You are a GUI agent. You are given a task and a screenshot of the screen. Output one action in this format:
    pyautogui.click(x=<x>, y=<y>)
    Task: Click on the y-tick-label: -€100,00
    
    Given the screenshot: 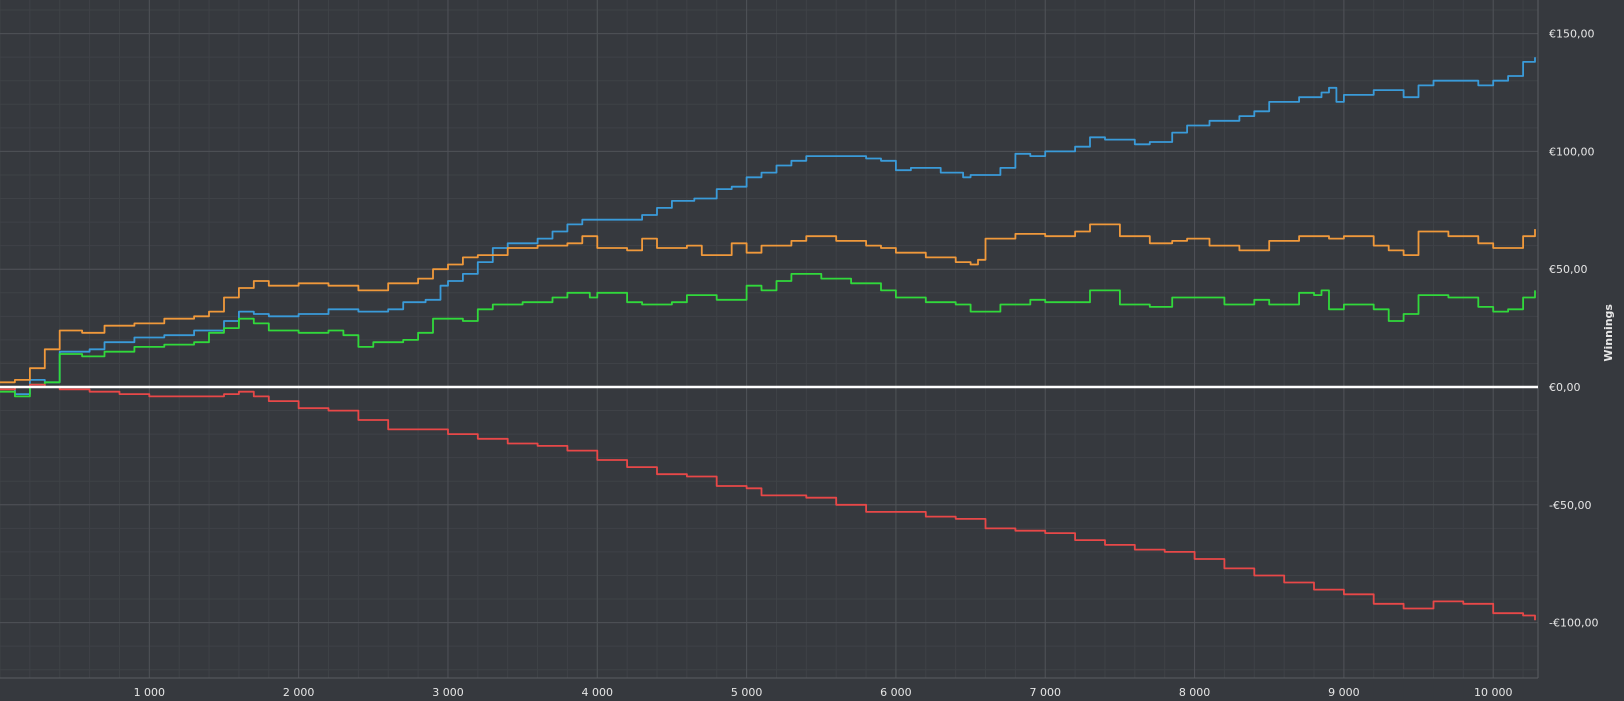 What is the action you would take?
    pyautogui.click(x=1573, y=623)
    